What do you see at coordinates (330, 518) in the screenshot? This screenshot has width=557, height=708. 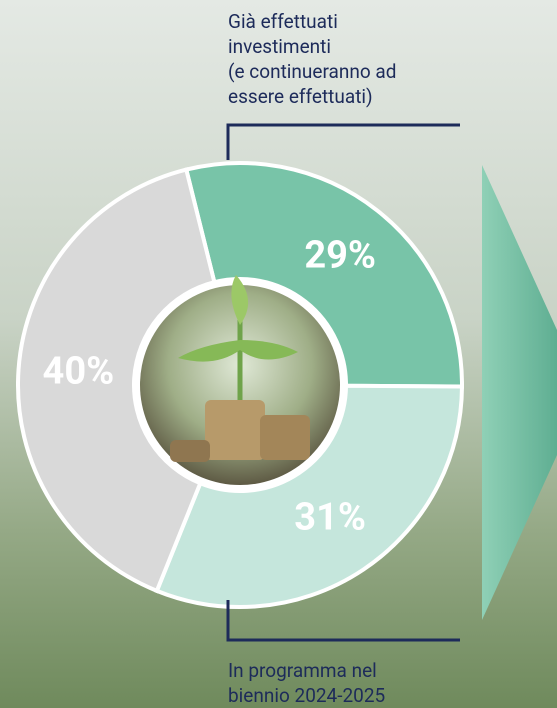 I see `value-label: 31%` at bounding box center [330, 518].